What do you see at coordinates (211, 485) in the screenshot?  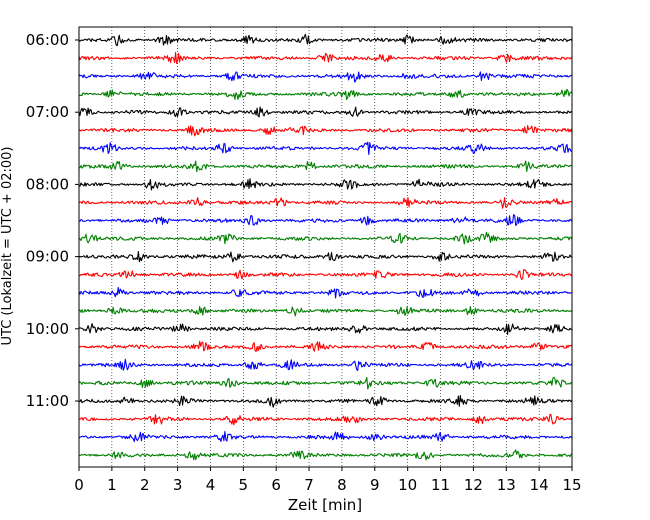 I see `x-tick-label: 4` at bounding box center [211, 485].